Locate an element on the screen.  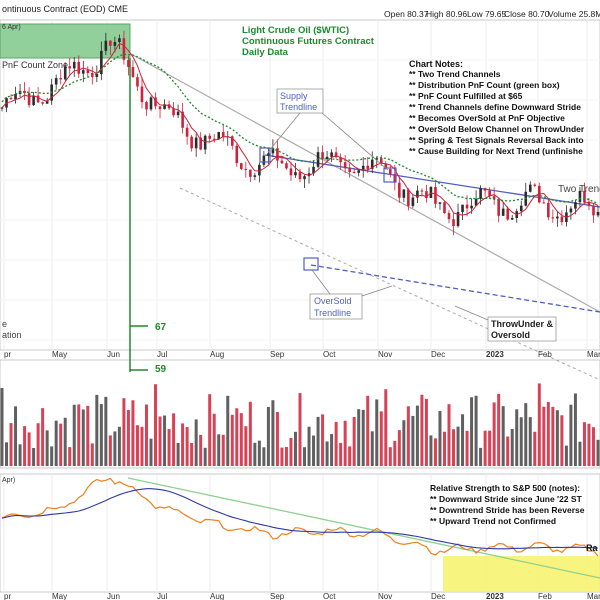
header-close: Close 80.70 is located at coordinates (527, 14).